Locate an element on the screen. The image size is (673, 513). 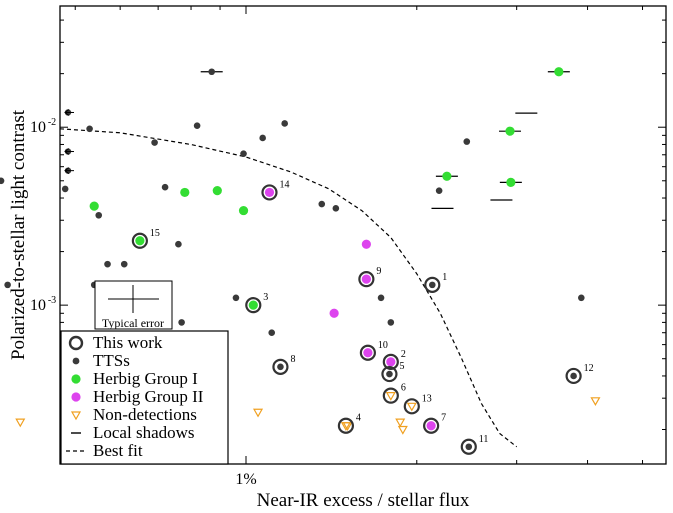
y-tick-exponent: -3 is located at coordinates (52, 300).